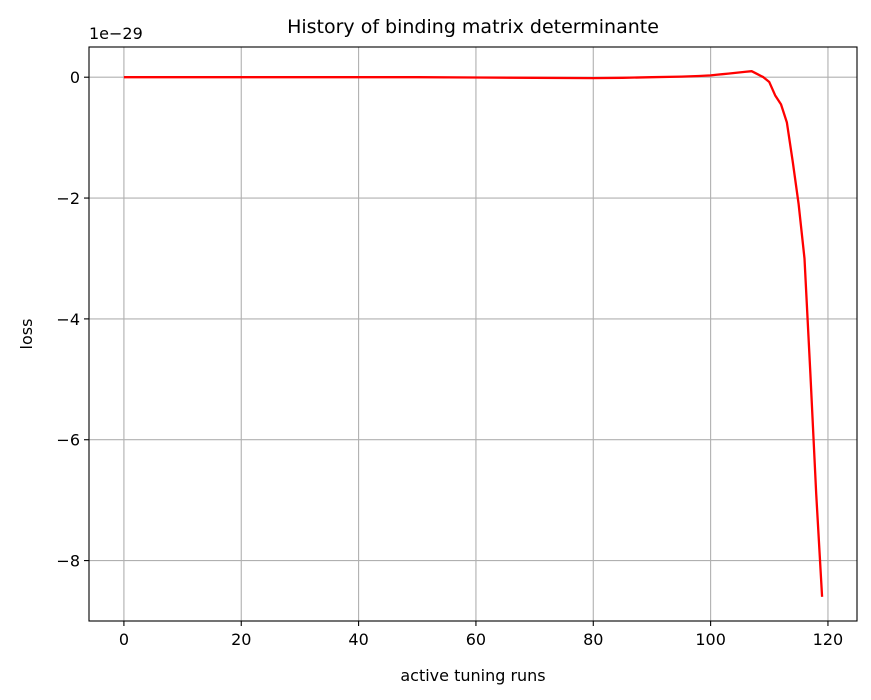 The image size is (871, 700). Describe the element at coordinates (472, 675) in the screenshot. I see `x-axis-label: active tuning runs` at that location.